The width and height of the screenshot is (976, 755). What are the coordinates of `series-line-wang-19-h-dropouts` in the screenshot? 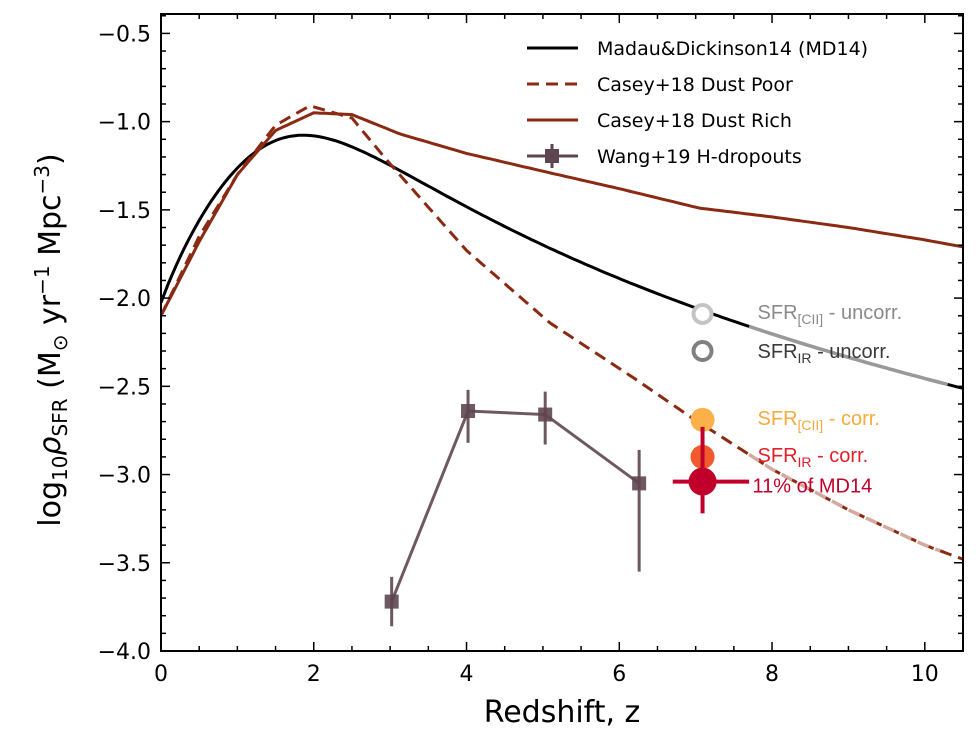 It's located at (515, 506).